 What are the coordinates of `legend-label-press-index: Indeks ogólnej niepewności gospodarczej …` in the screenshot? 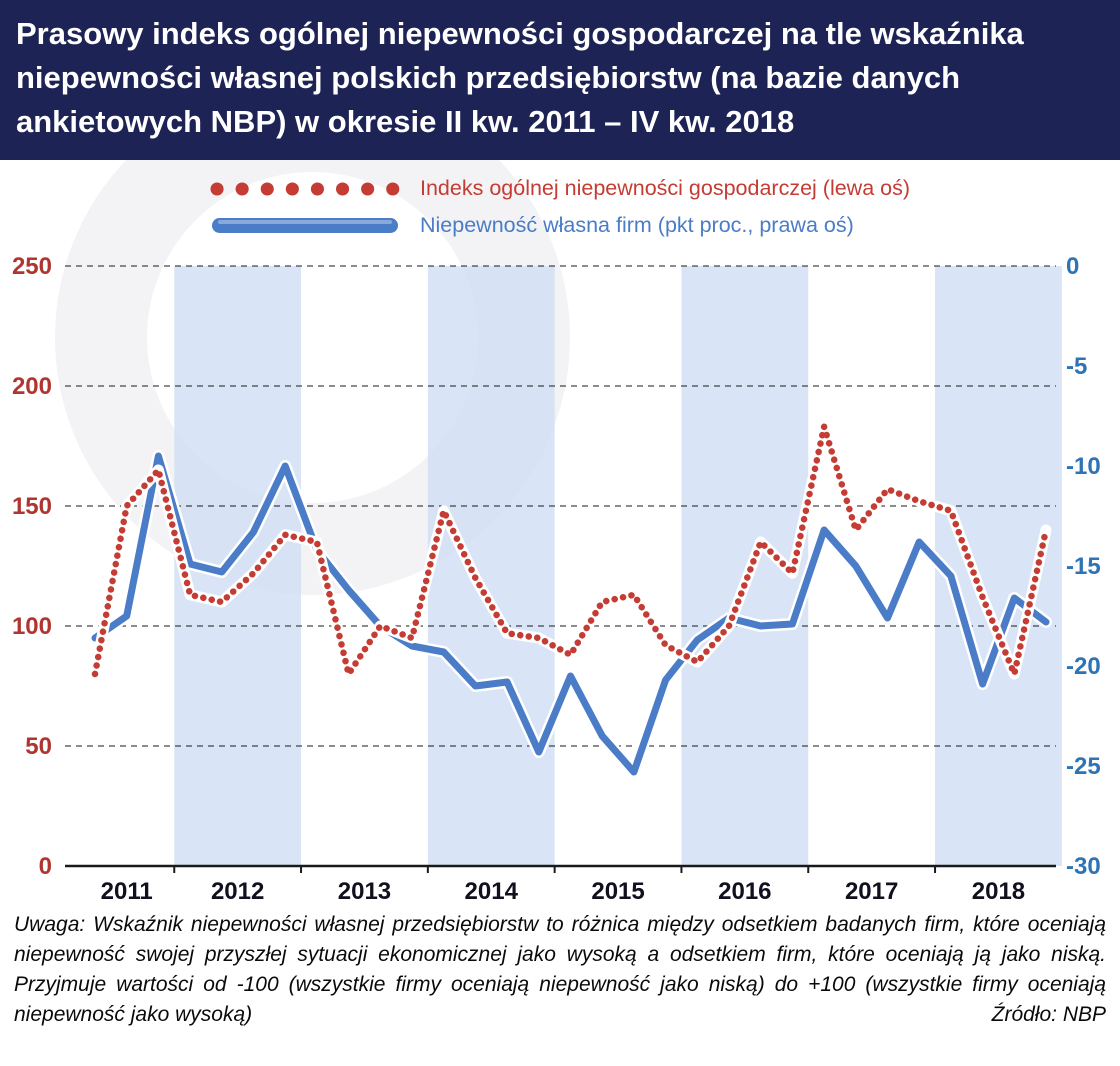 It's located at (665, 188).